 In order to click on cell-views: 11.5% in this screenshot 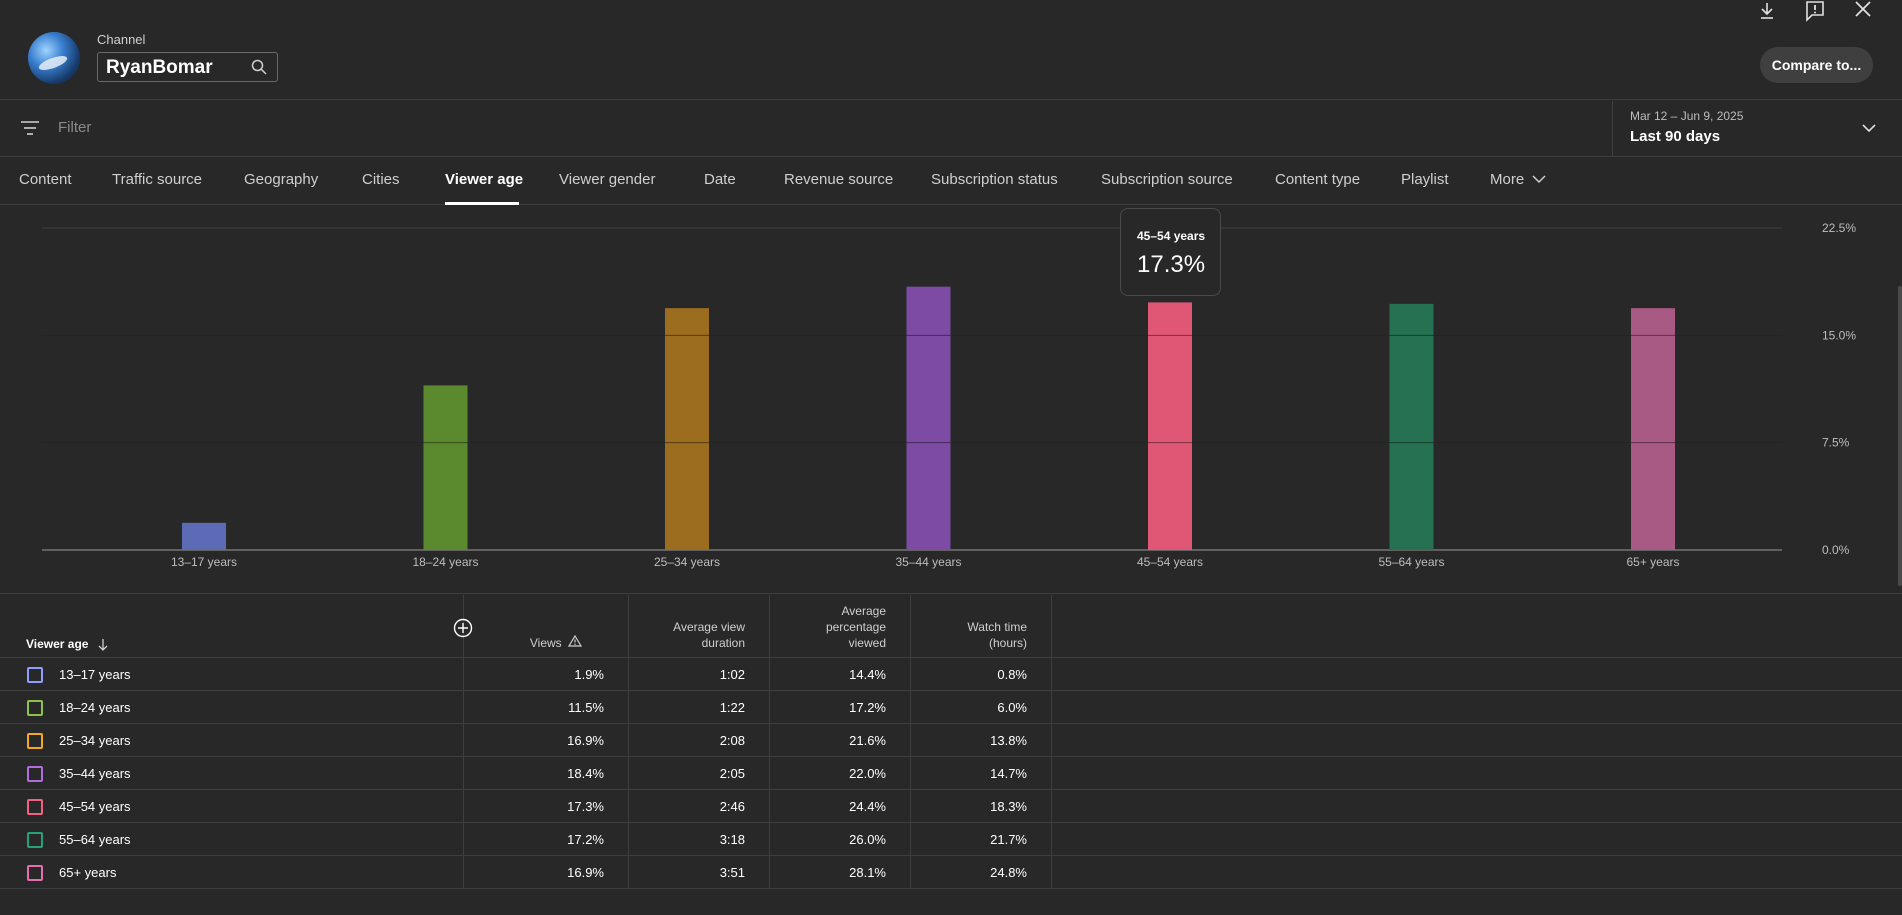, I will do `click(586, 707)`.